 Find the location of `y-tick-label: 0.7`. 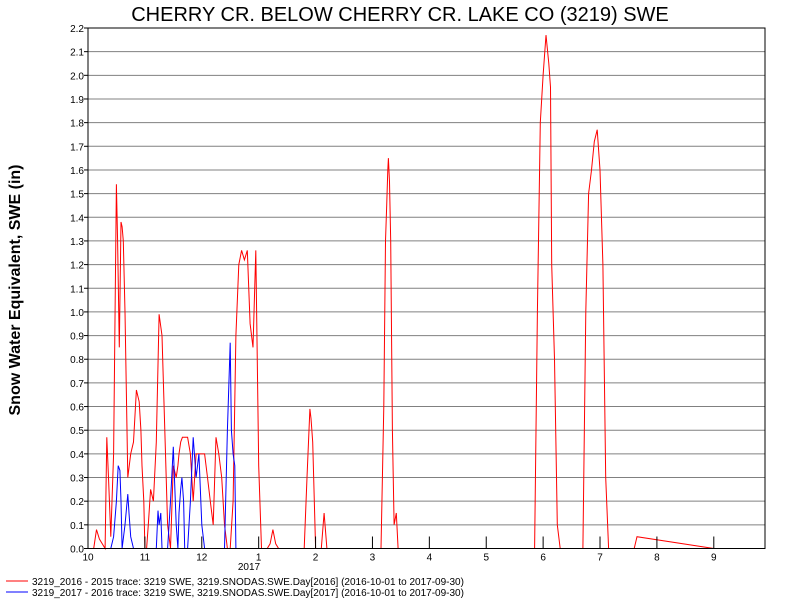

y-tick-label: 0.7 is located at coordinates (77, 384).